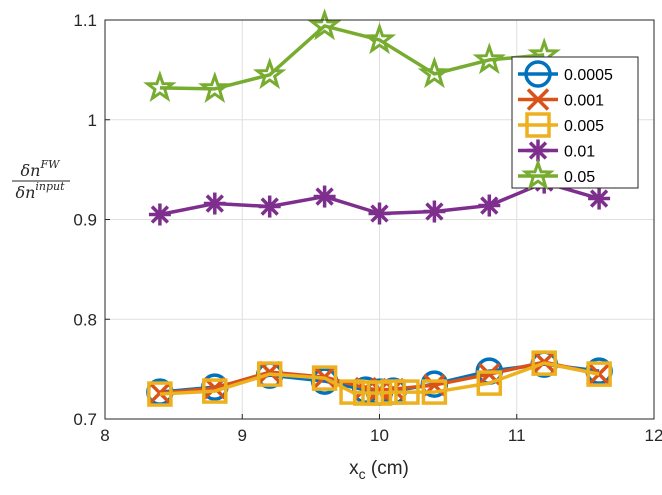 The image size is (662, 495). I want to click on y-tick-label: 0.7, so click(85, 419).